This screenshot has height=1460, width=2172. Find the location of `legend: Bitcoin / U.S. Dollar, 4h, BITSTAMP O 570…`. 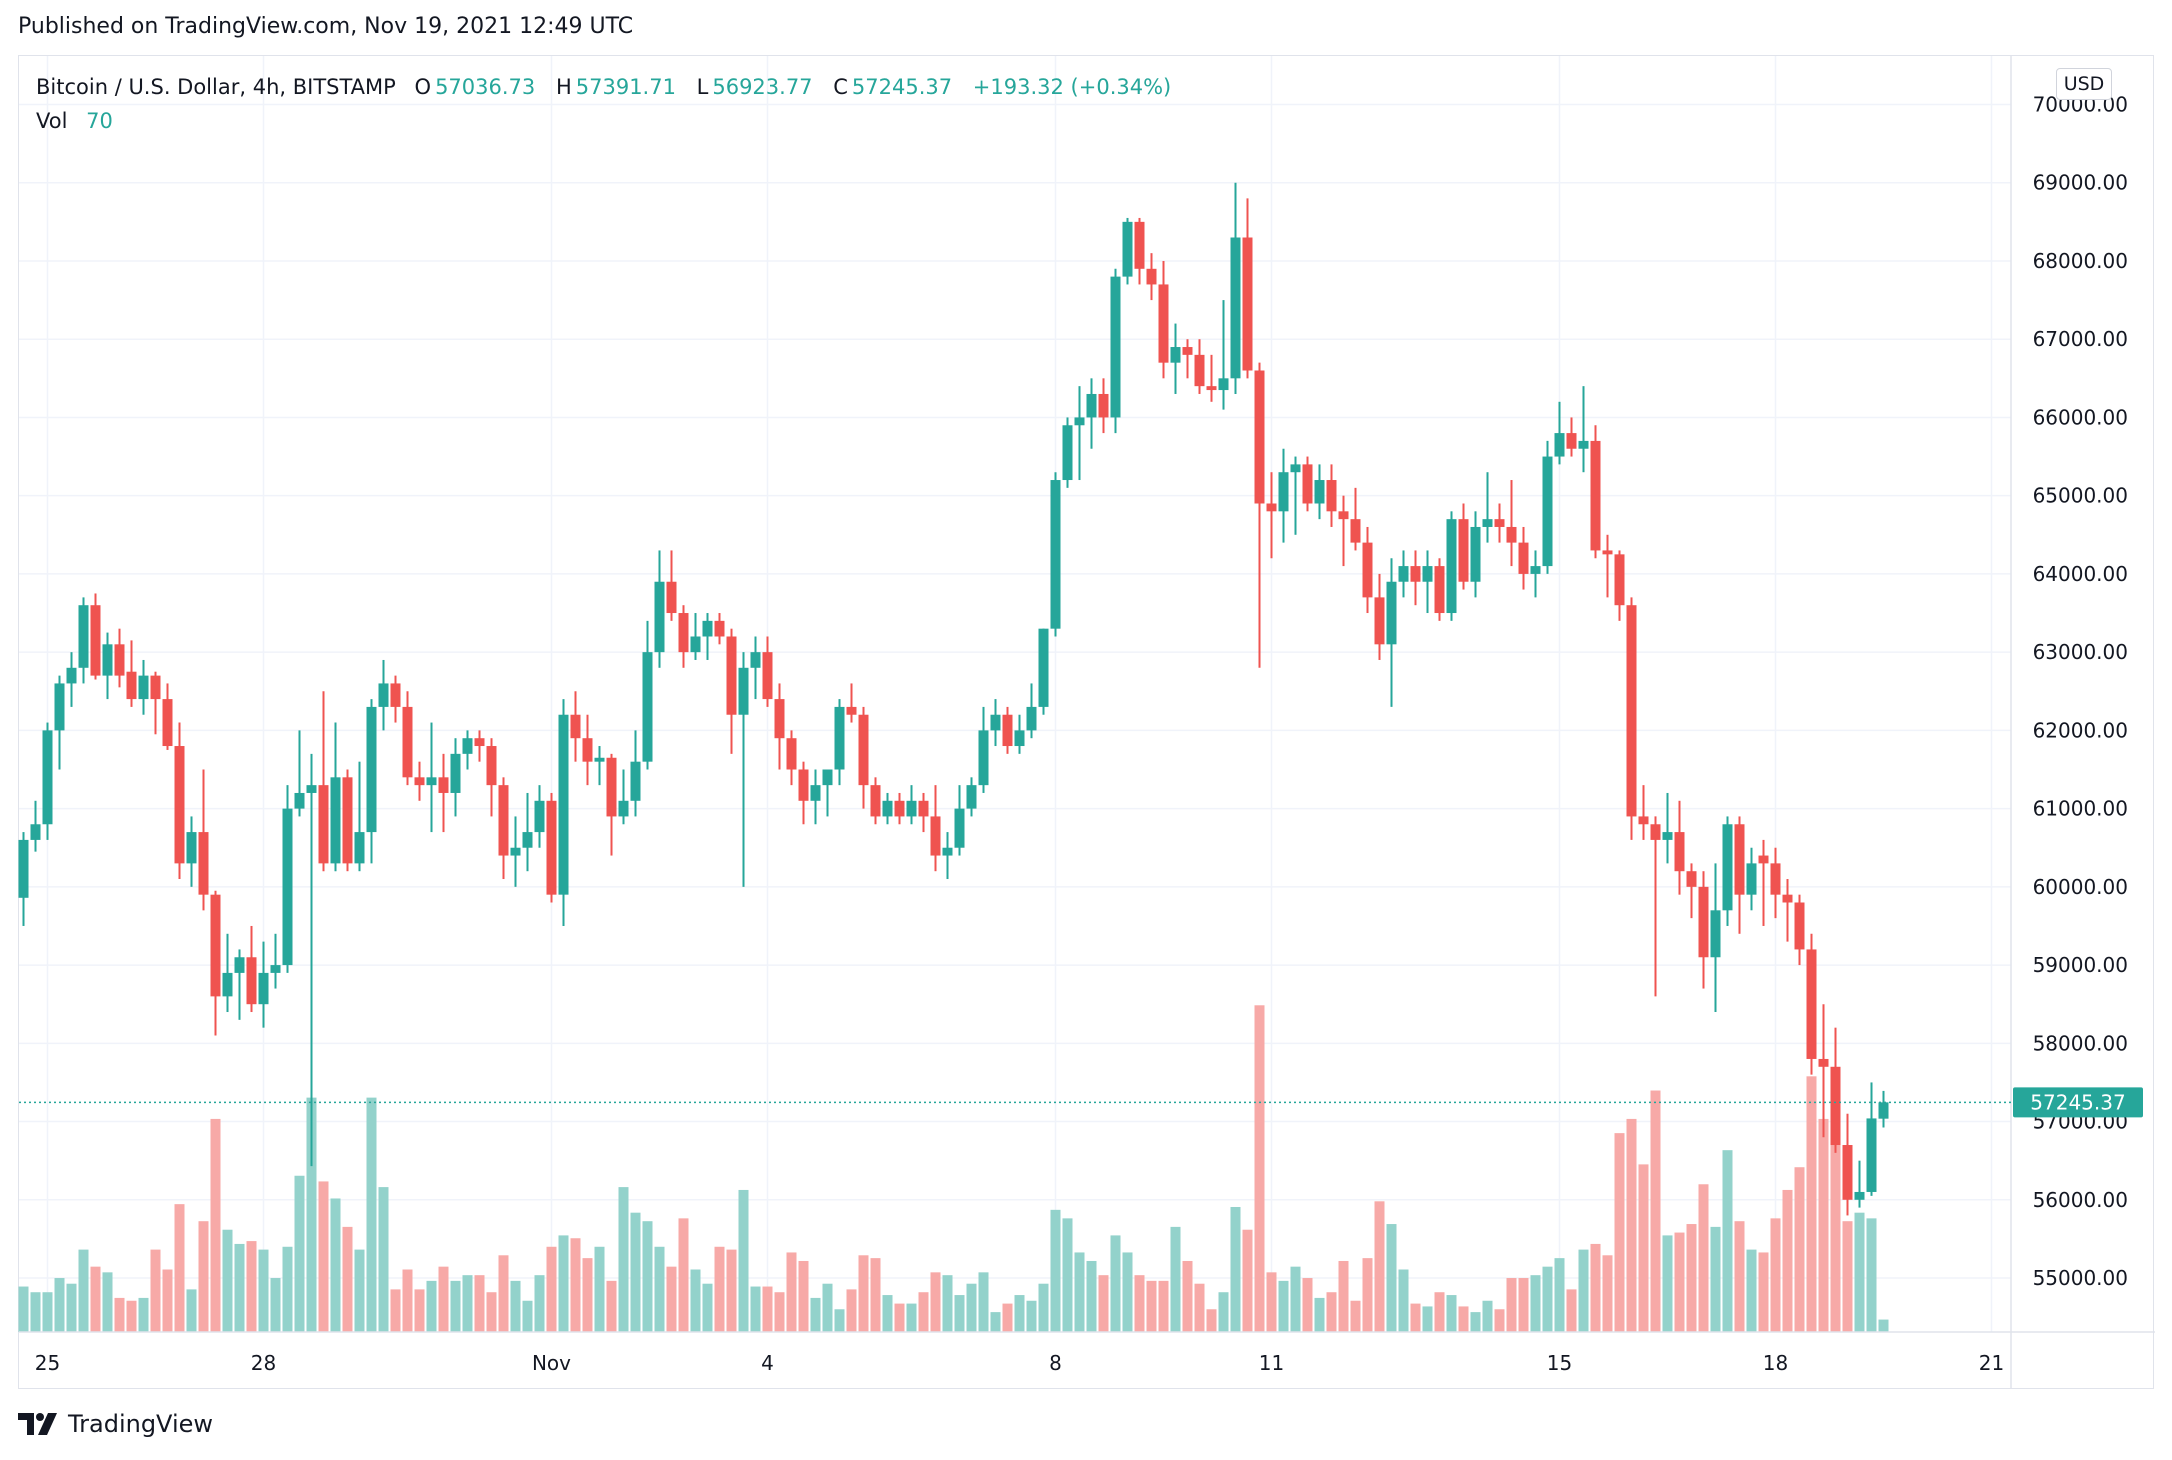

legend: Bitcoin / U.S. Dollar, 4h, BITSTAMP O 570… is located at coordinates (605, 104).